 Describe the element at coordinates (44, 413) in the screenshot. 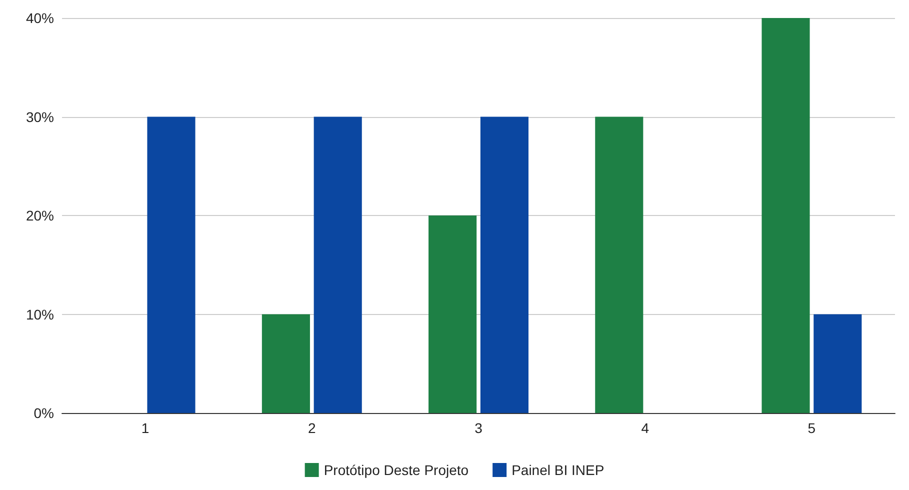

I see `y-tick-label: 0%` at that location.